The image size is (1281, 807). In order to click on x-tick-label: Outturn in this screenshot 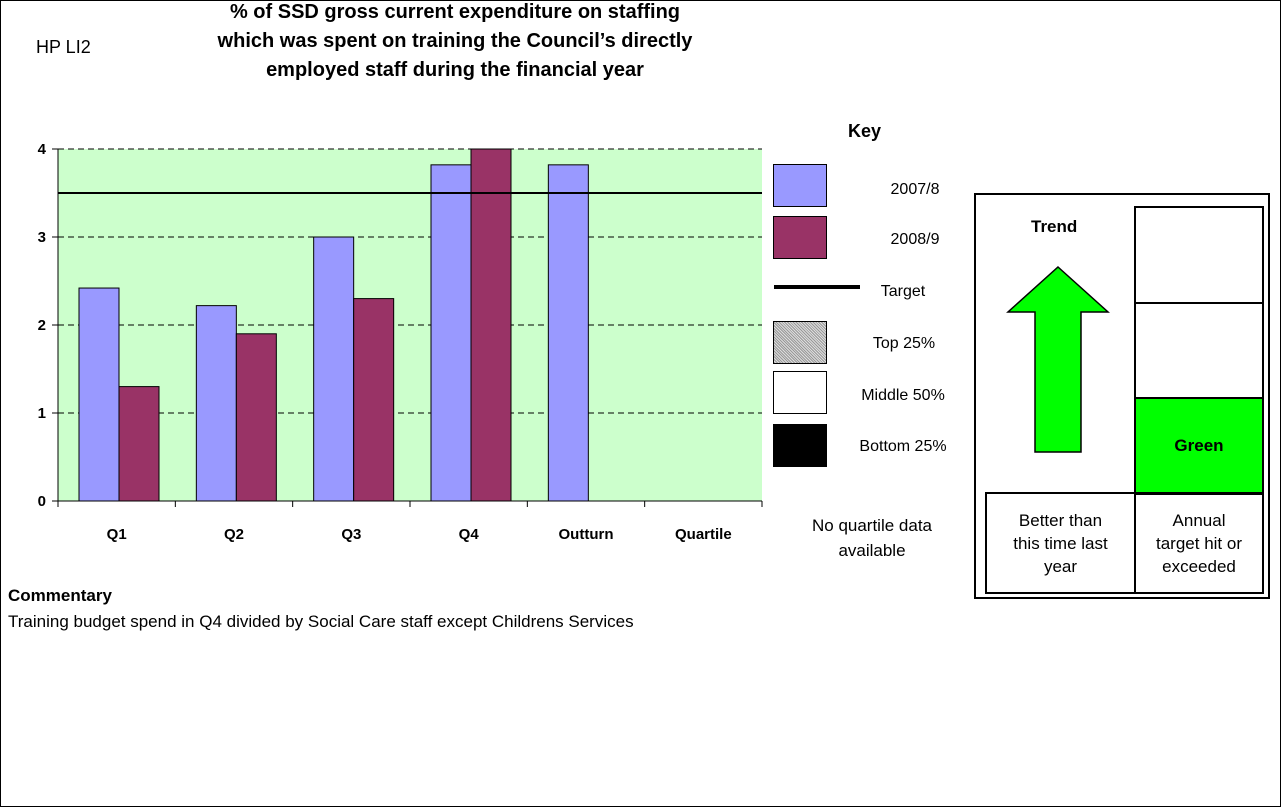, I will do `click(586, 534)`.